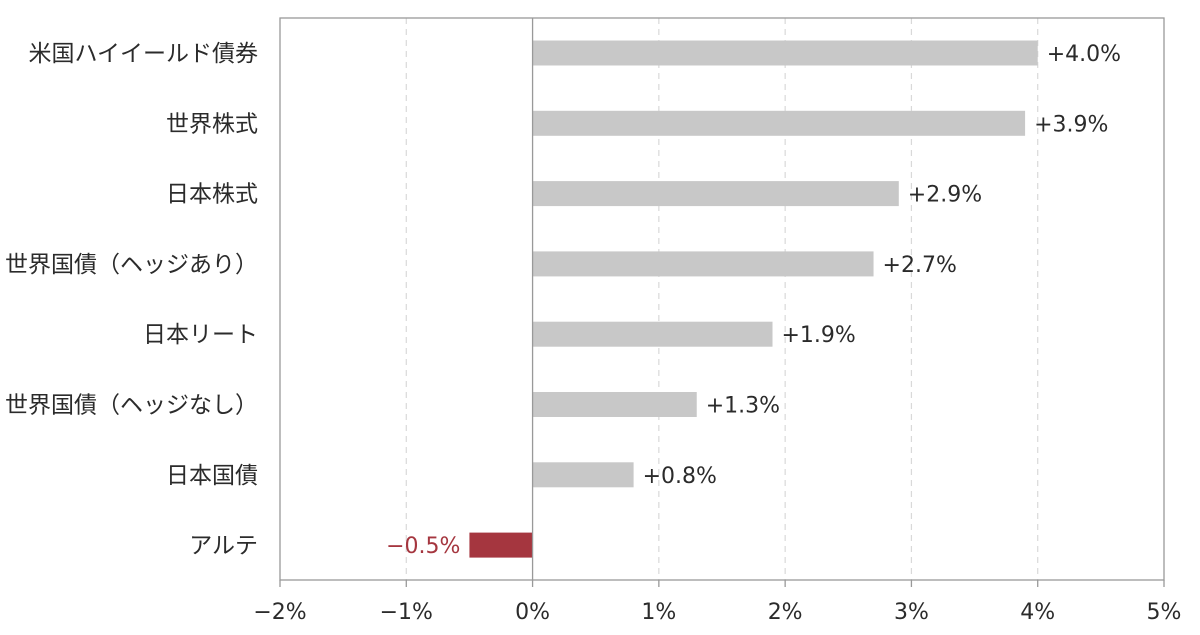  Describe the element at coordinates (279, 612) in the screenshot. I see `x-tick-label: −2%` at that location.